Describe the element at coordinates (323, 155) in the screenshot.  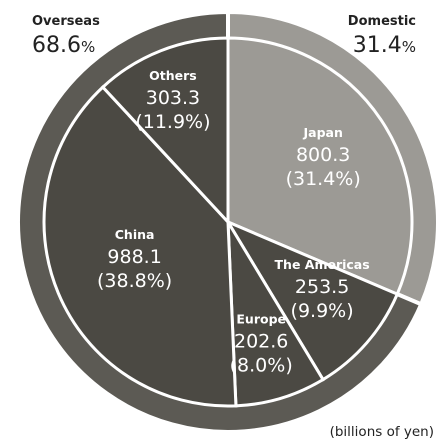
I see `slice-label-japan-value: 800.3` at that location.